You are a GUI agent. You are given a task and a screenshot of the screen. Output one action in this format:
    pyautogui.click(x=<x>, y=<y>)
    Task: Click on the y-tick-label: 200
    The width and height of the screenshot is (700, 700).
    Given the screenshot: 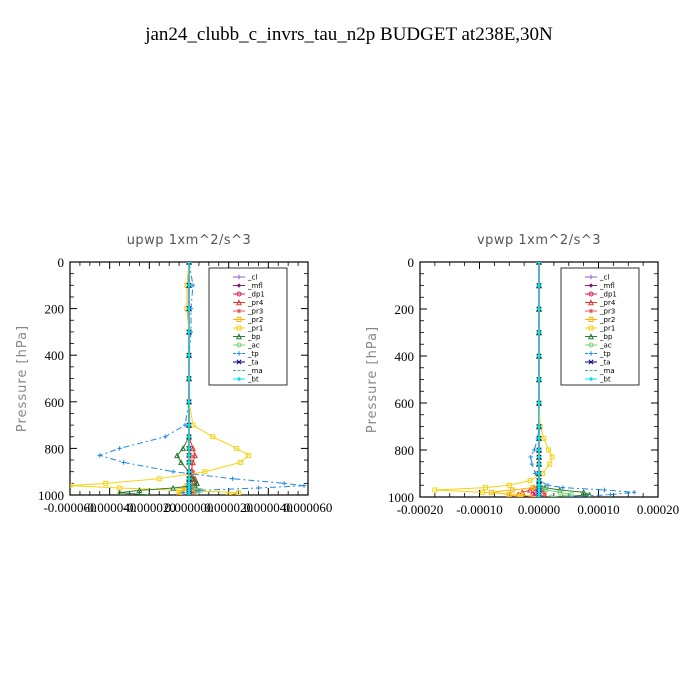 What is the action you would take?
    pyautogui.click(x=55, y=309)
    